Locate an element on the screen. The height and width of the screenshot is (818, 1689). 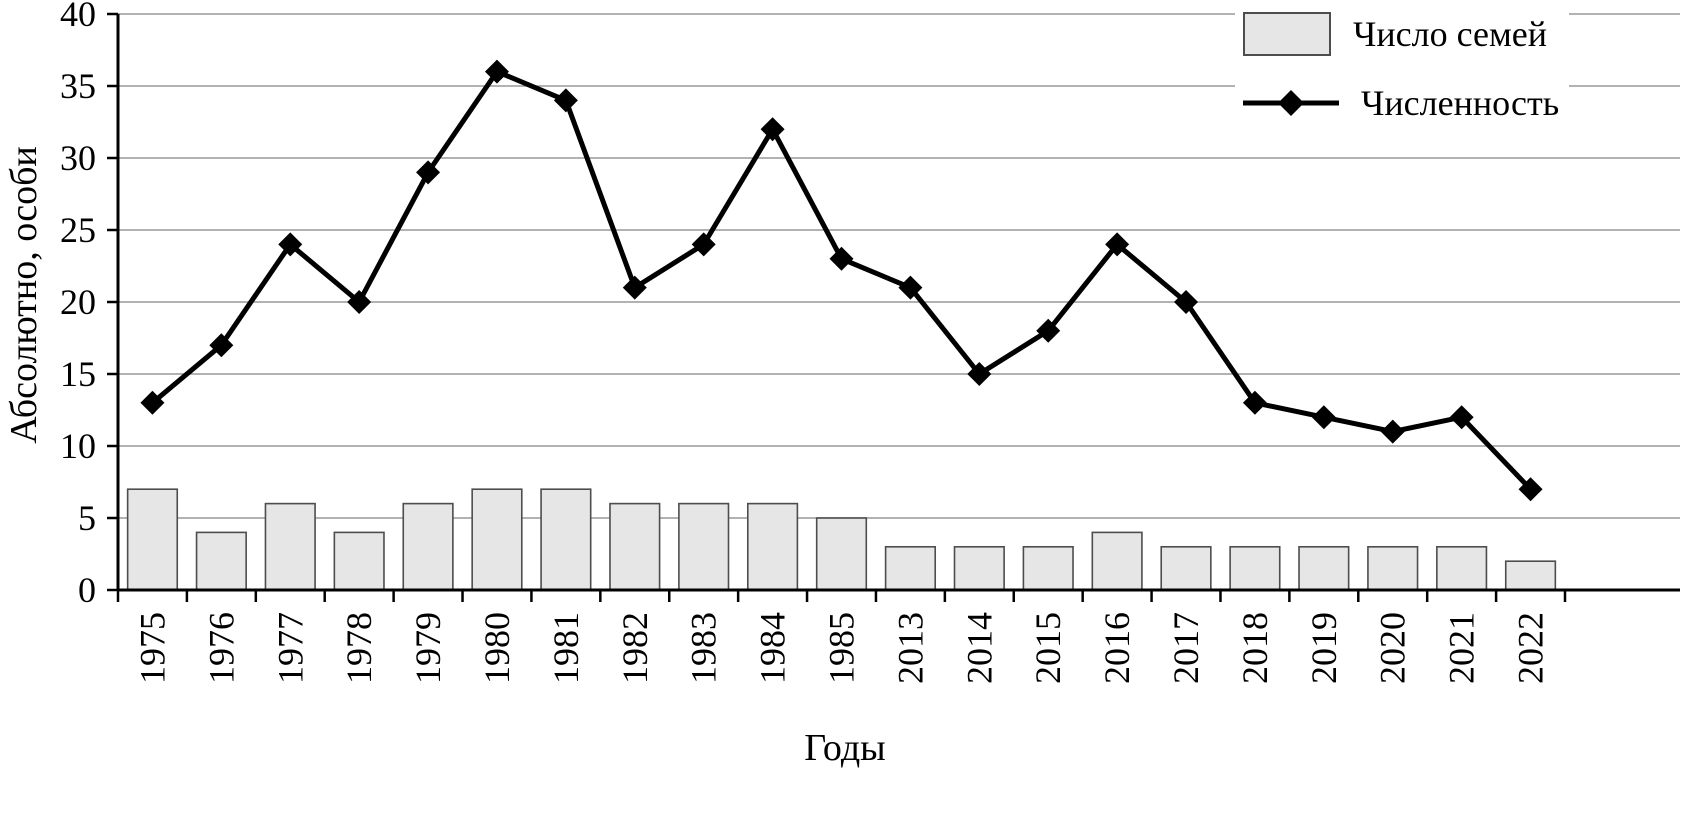
y-tick-label: 30 is located at coordinates (78, 158).